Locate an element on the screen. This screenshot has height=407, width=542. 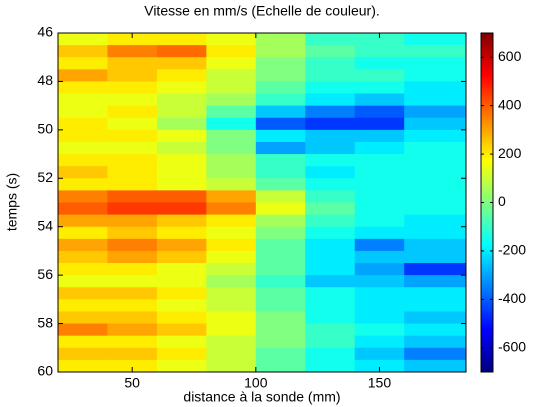
y-tick-label: 48 is located at coordinates (45, 80).